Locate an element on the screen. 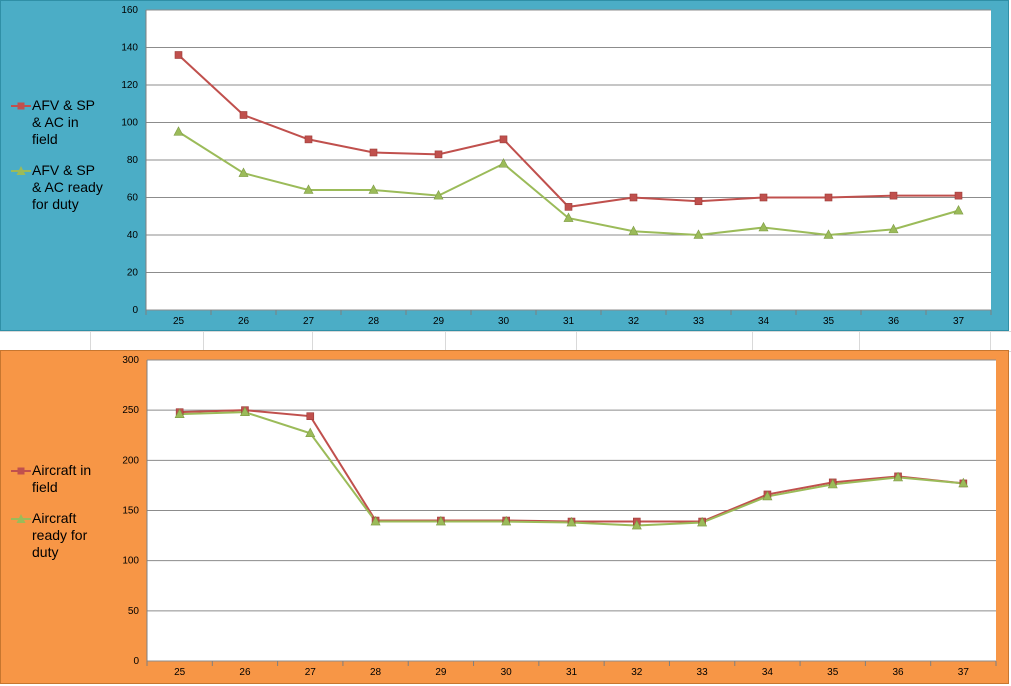 The image size is (1011, 686). y-tick-label: 120 is located at coordinates (129, 85).